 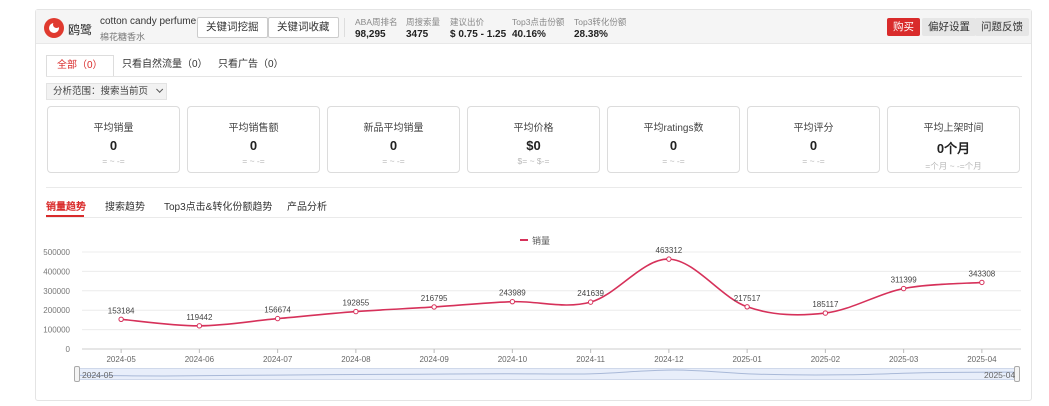 I want to click on keyword-mining-button: 关键词挖掘, so click(x=232, y=27).